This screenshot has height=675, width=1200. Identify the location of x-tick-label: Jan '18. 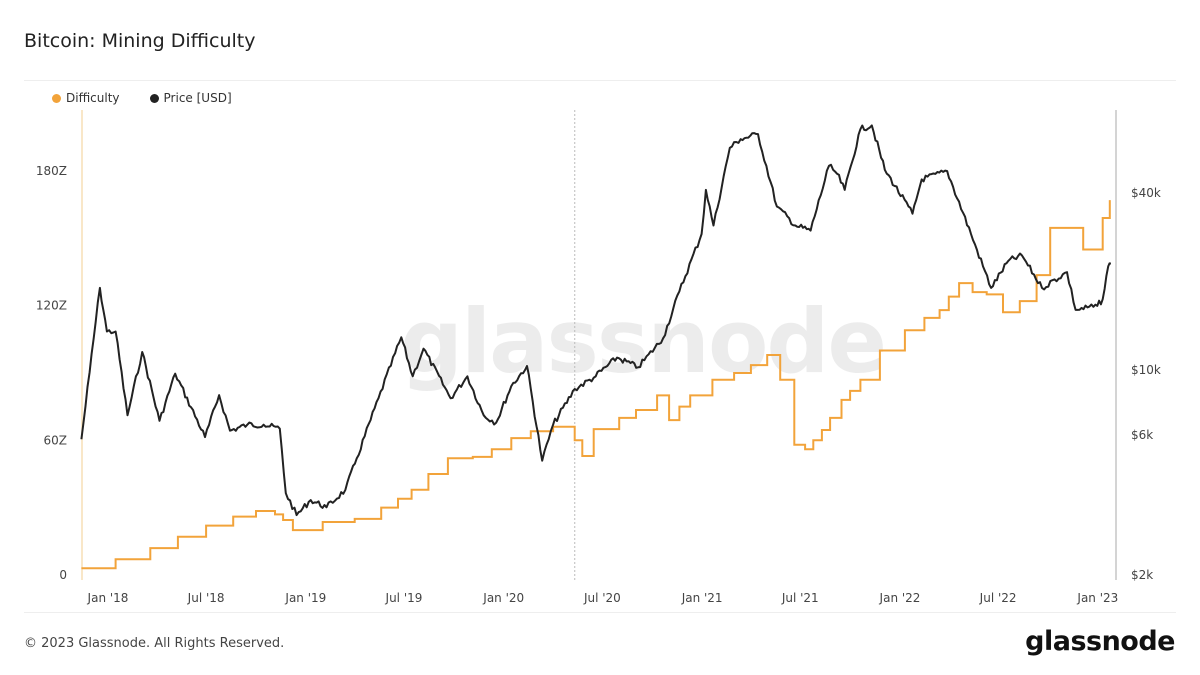
(108, 598).